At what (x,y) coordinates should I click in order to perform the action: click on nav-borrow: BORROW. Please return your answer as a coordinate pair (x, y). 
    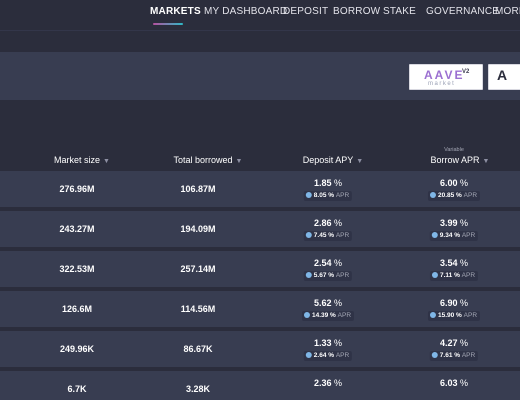
    Looking at the image, I should click on (357, 11).